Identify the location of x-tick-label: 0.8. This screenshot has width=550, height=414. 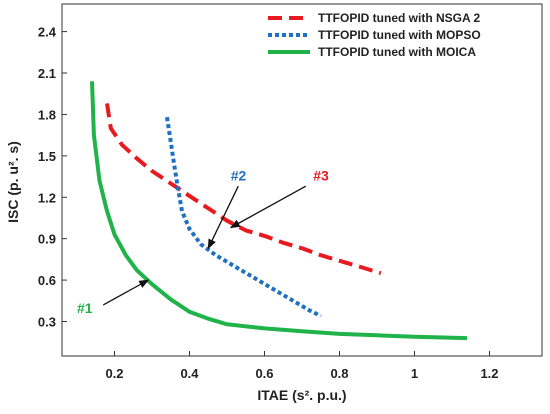
(339, 373).